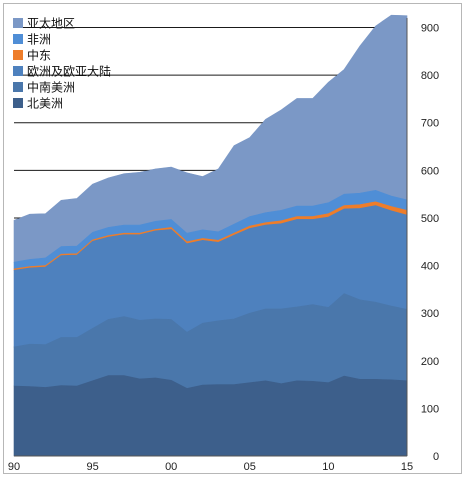  What do you see at coordinates (430, 267) in the screenshot?
I see `y-tick-label: 400` at bounding box center [430, 267].